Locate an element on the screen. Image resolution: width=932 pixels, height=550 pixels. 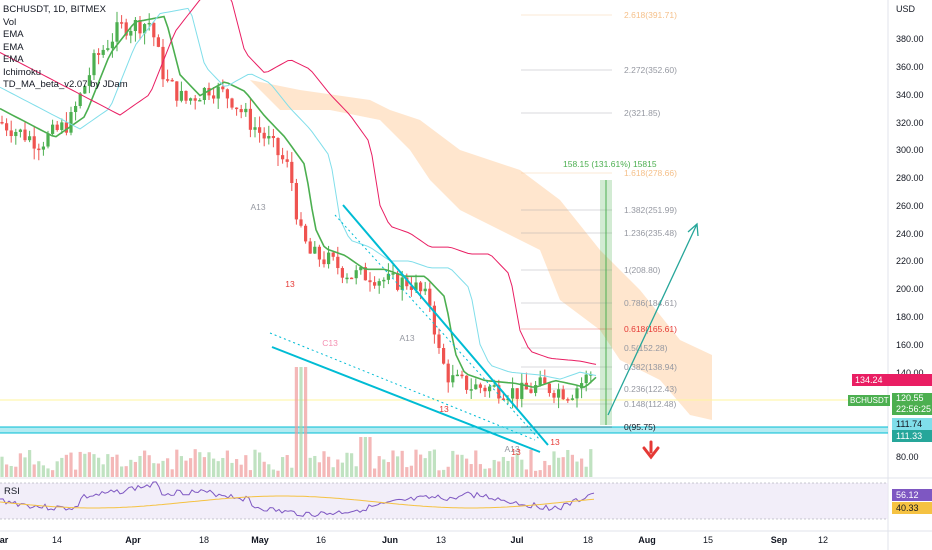
fib-label-11: 0.236(122.43) is located at coordinates (650, 389).